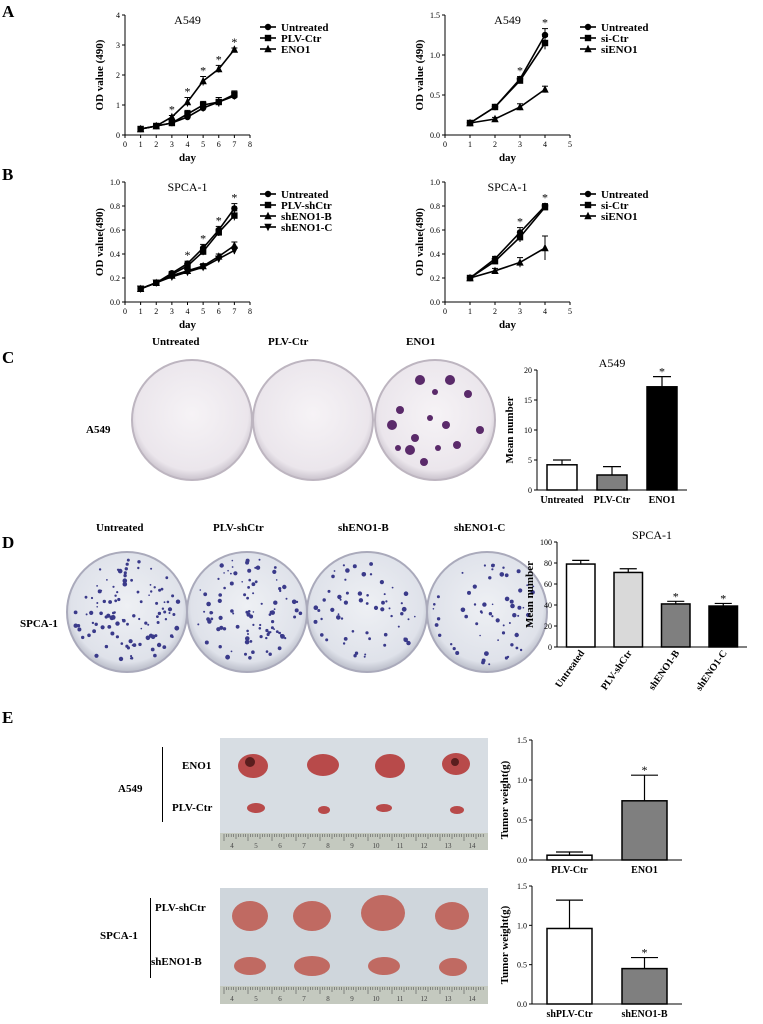 Image resolution: width=763 pixels, height=1024 pixels. I want to click on chart-title: A549, so click(612, 363).